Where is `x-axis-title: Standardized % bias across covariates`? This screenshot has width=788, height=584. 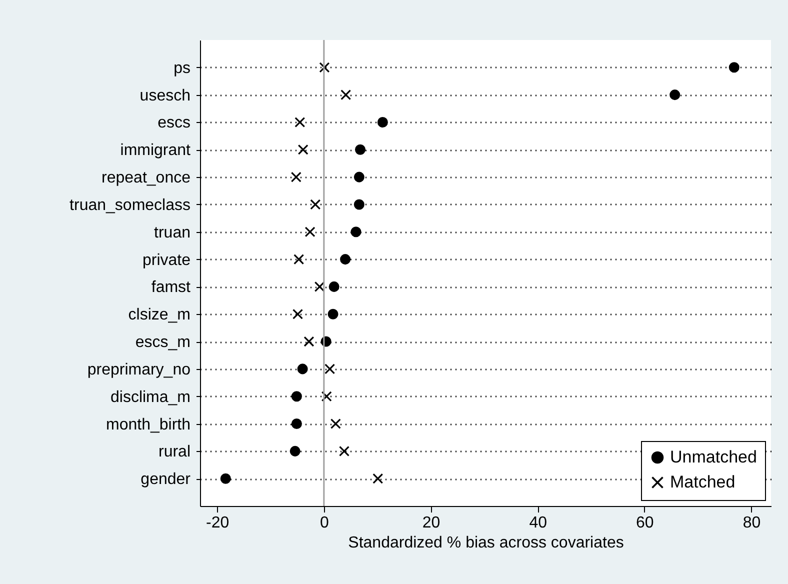 x-axis-title: Standardized % bias across covariates is located at coordinates (486, 543).